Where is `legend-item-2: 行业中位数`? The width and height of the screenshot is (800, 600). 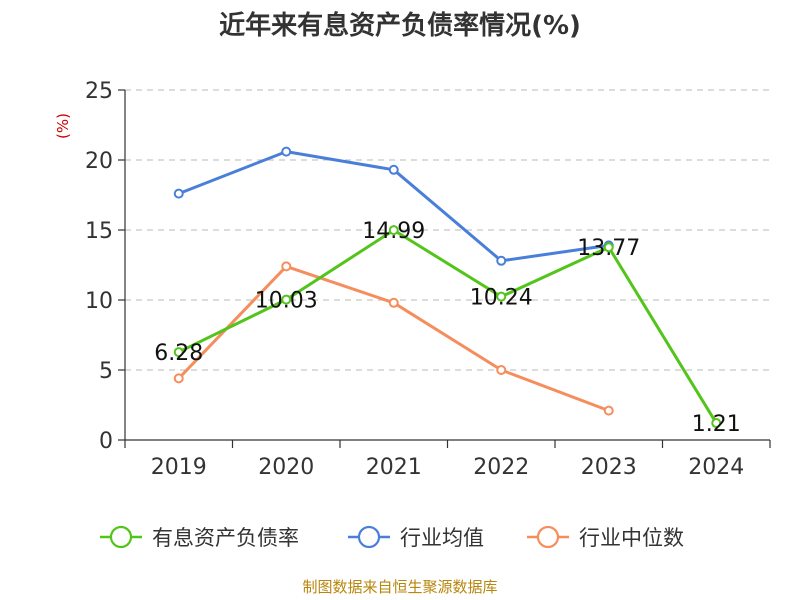
legend-item-2: 行业中位数 is located at coordinates (605, 537).